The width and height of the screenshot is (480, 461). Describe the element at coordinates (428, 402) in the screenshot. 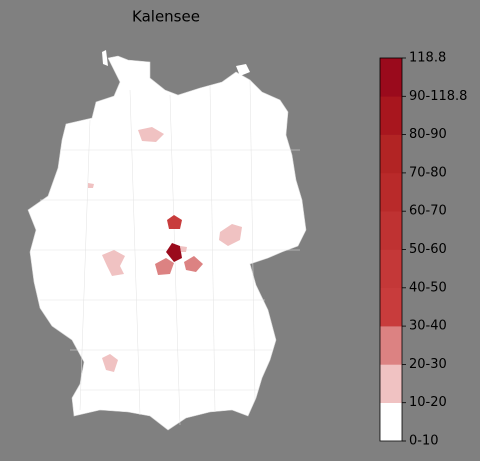

I see `colorbar-tick-label: 10-20` at that location.